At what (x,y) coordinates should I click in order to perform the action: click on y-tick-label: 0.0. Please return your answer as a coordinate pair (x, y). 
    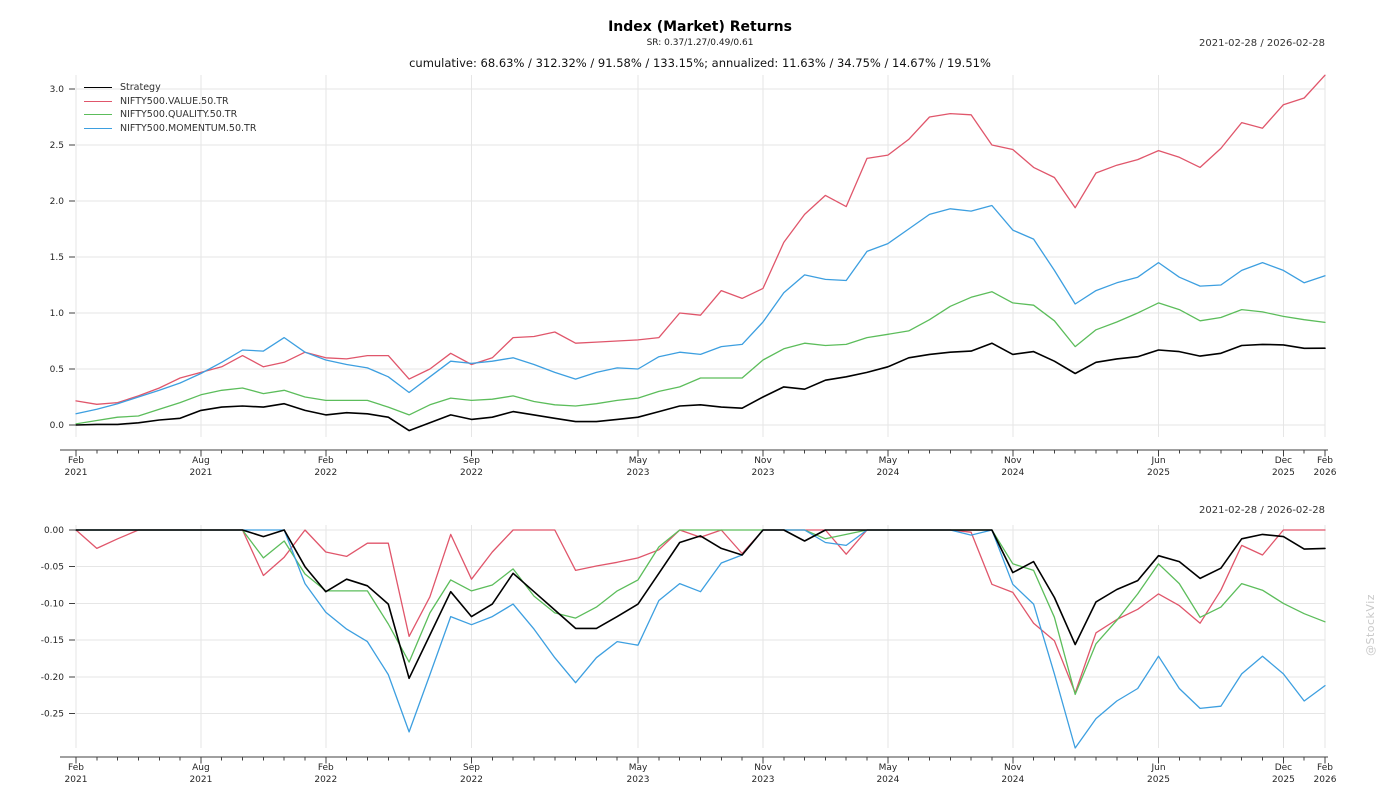
    Looking at the image, I should click on (57, 426).